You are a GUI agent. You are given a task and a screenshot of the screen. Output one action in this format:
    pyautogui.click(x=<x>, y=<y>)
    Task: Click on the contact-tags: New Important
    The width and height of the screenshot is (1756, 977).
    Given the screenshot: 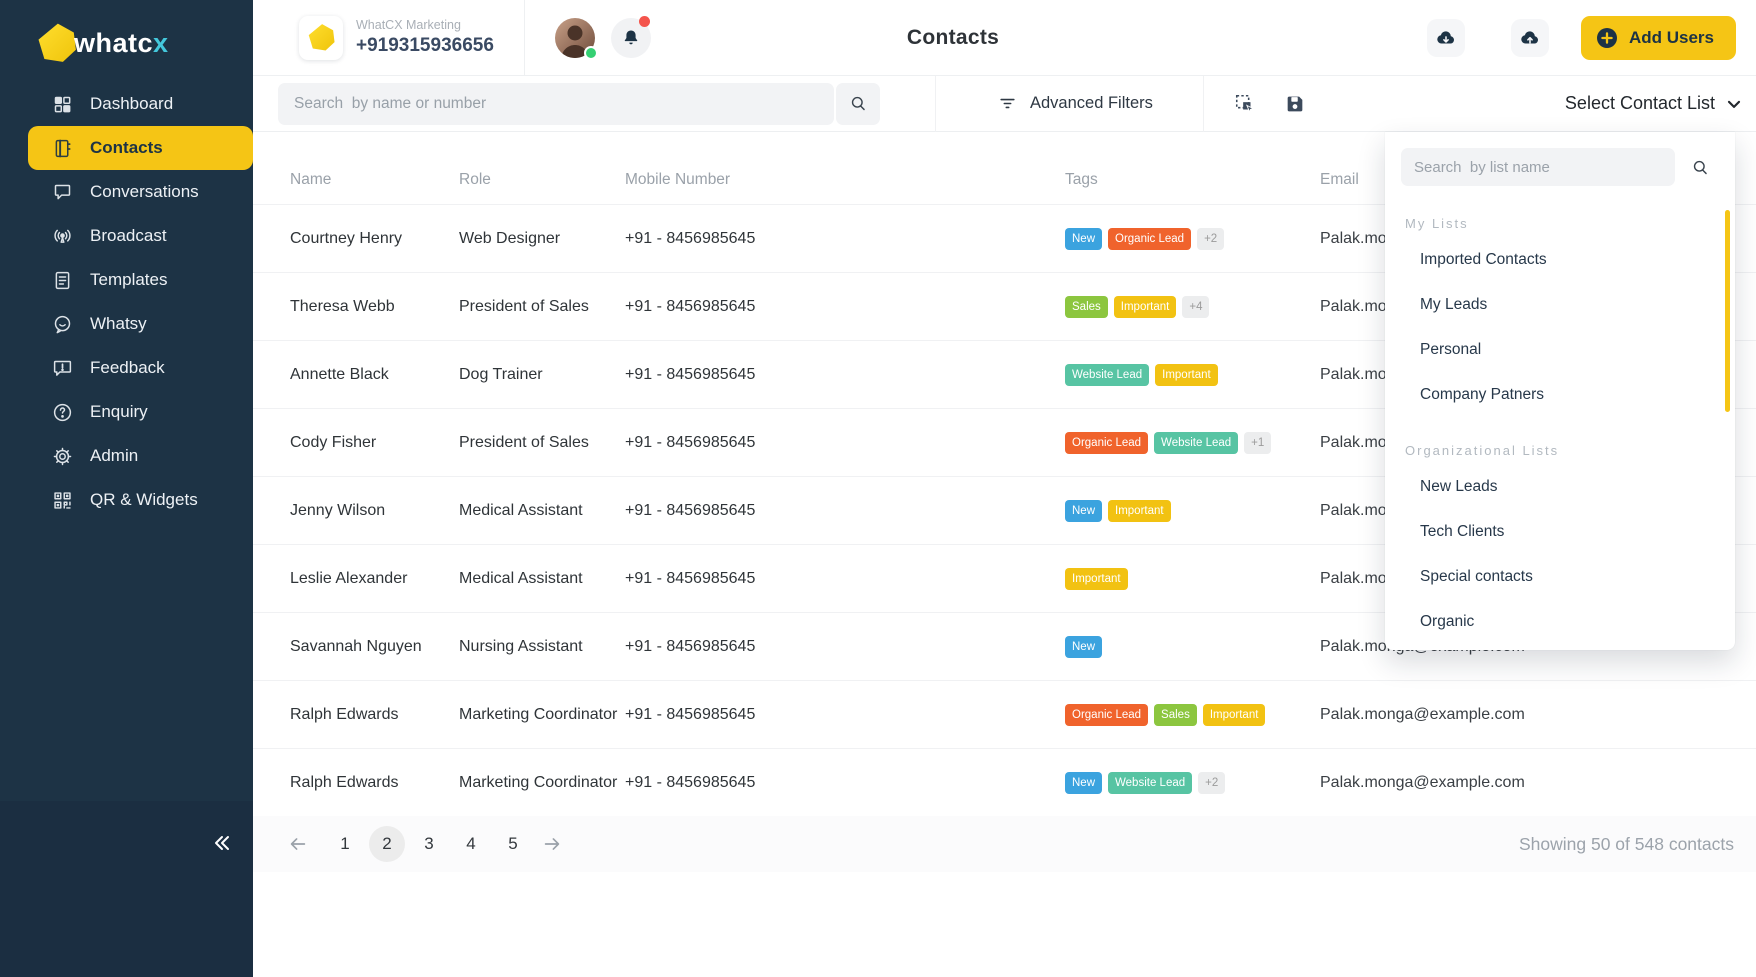 What is the action you would take?
    pyautogui.click(x=1192, y=510)
    